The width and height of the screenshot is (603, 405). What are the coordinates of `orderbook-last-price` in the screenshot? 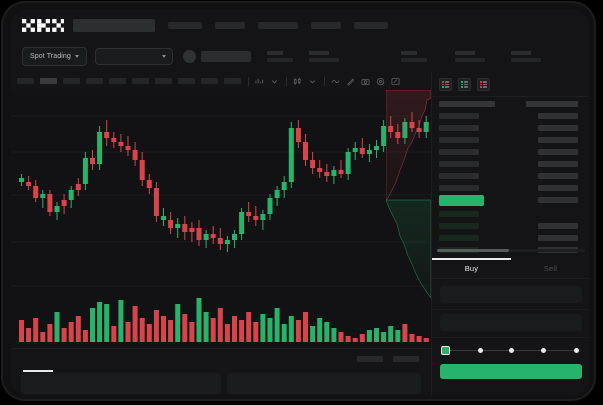 It's located at (461, 200).